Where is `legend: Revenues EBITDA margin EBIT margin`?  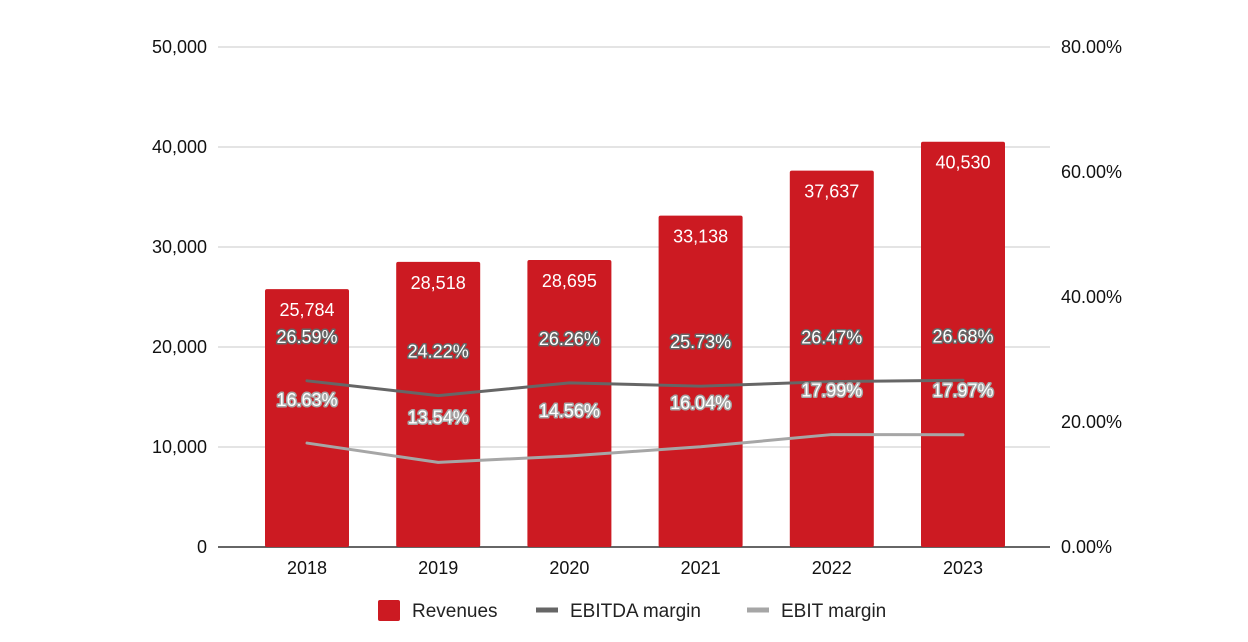
legend: Revenues EBITDA margin EBIT margin is located at coordinates (632, 611).